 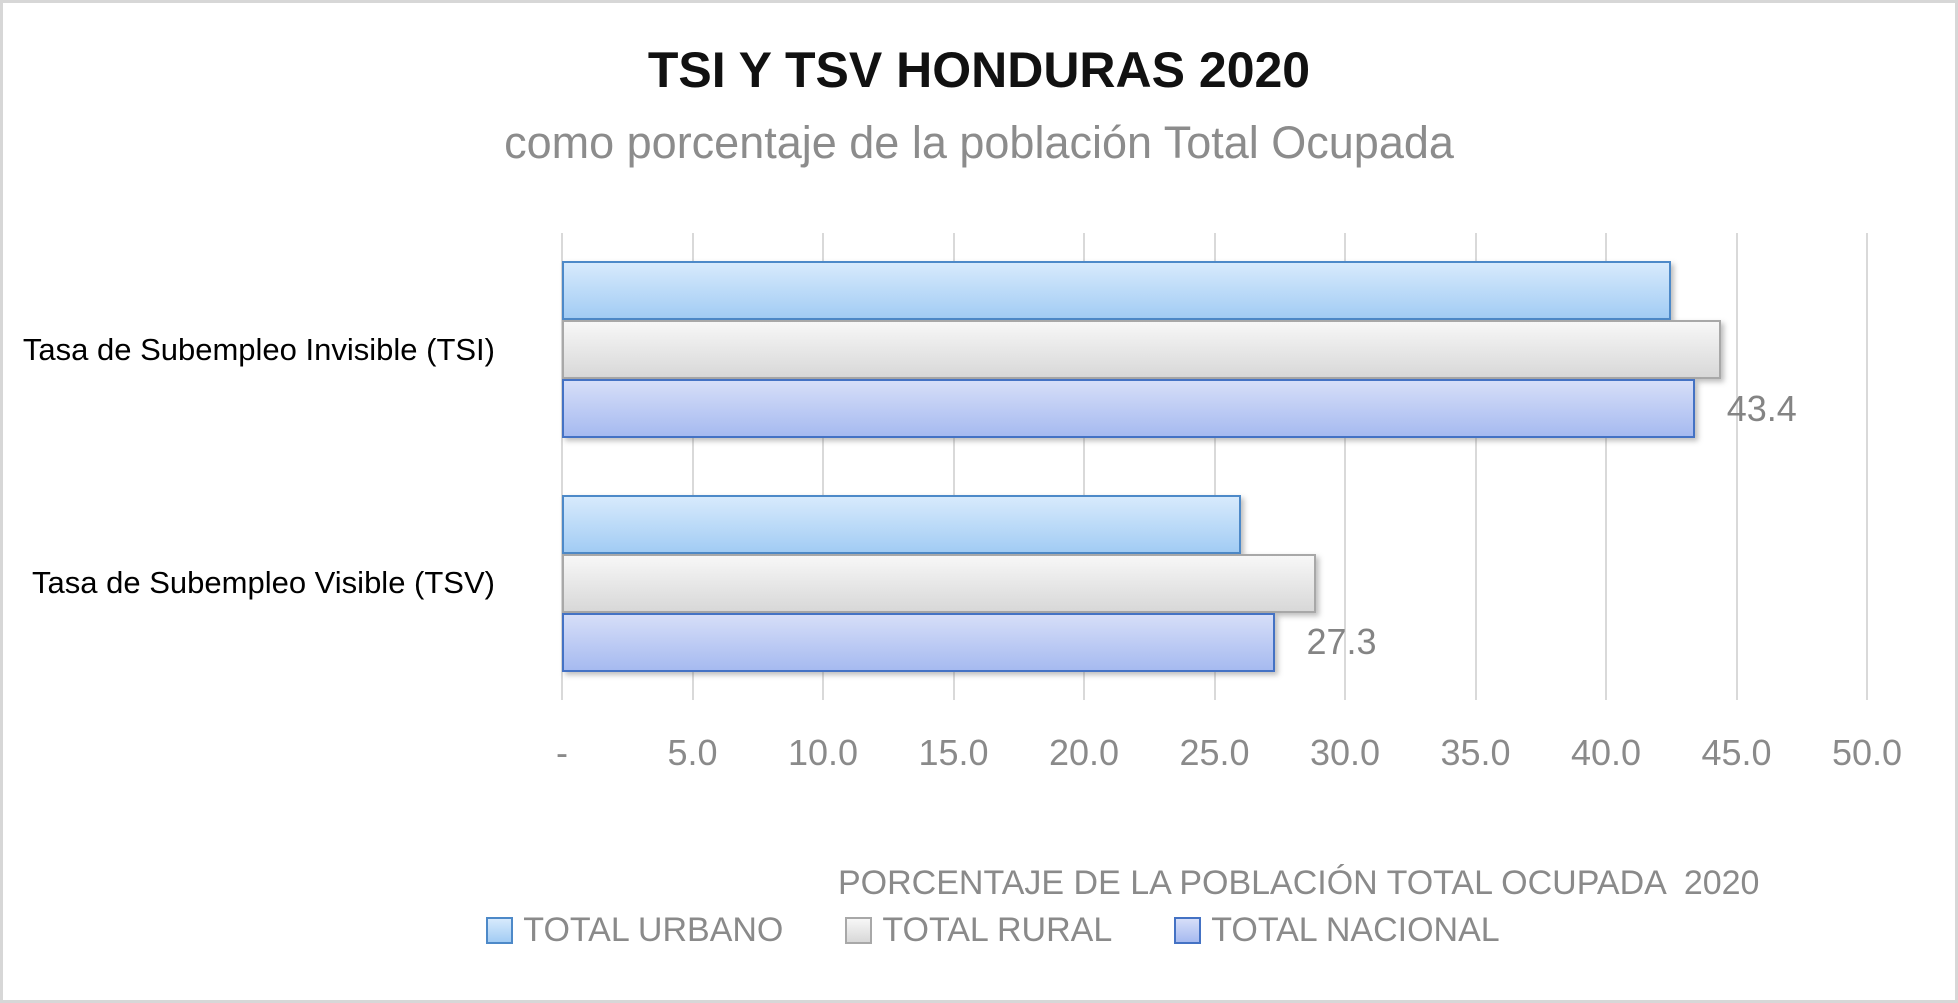 I want to click on legend-label-total-rural: TOTAL RURAL, so click(x=997, y=930).